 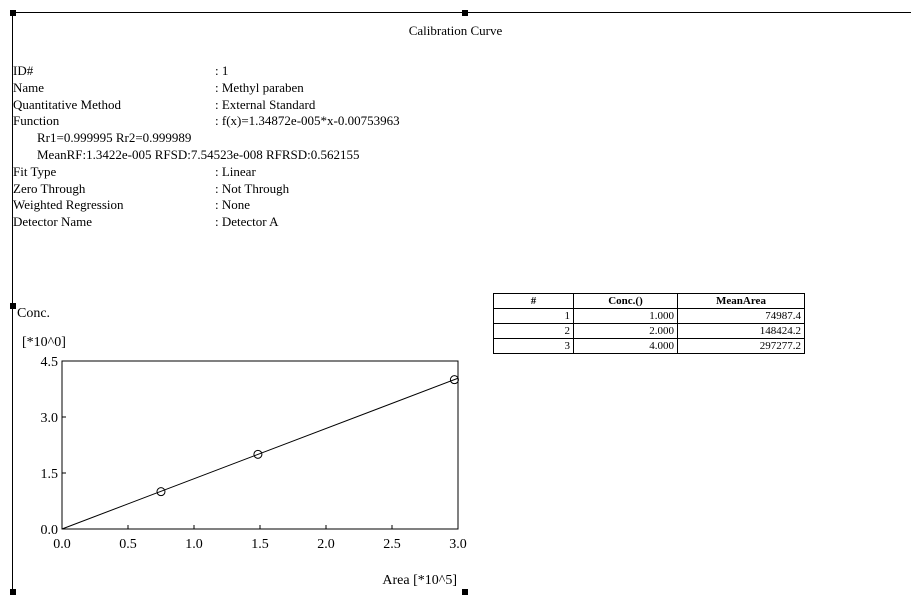 I want to click on frame-left-border, so click(x=12, y=302).